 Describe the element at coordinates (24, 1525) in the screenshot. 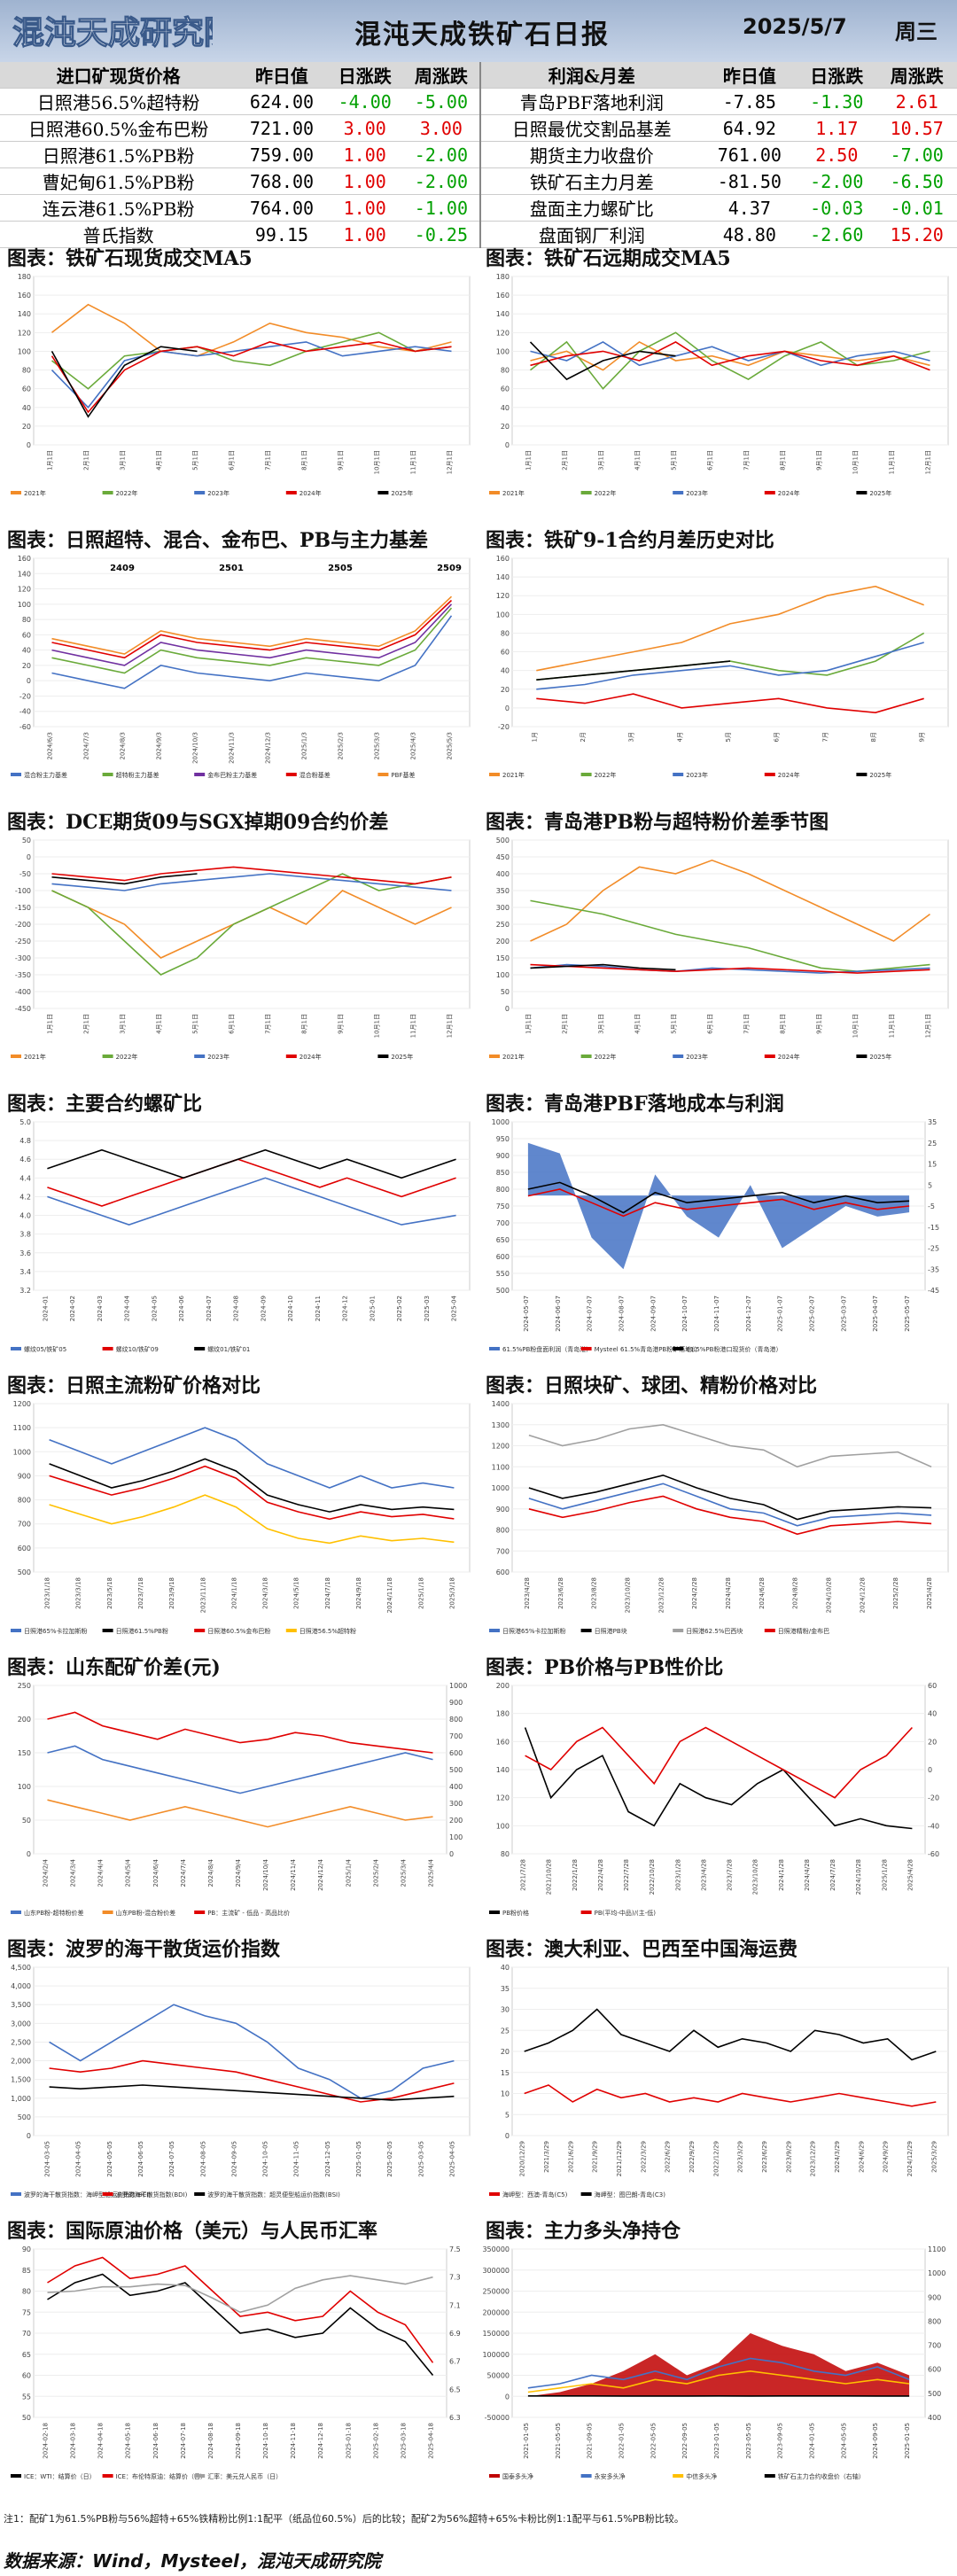

I see `y-tick-label: 700` at that location.